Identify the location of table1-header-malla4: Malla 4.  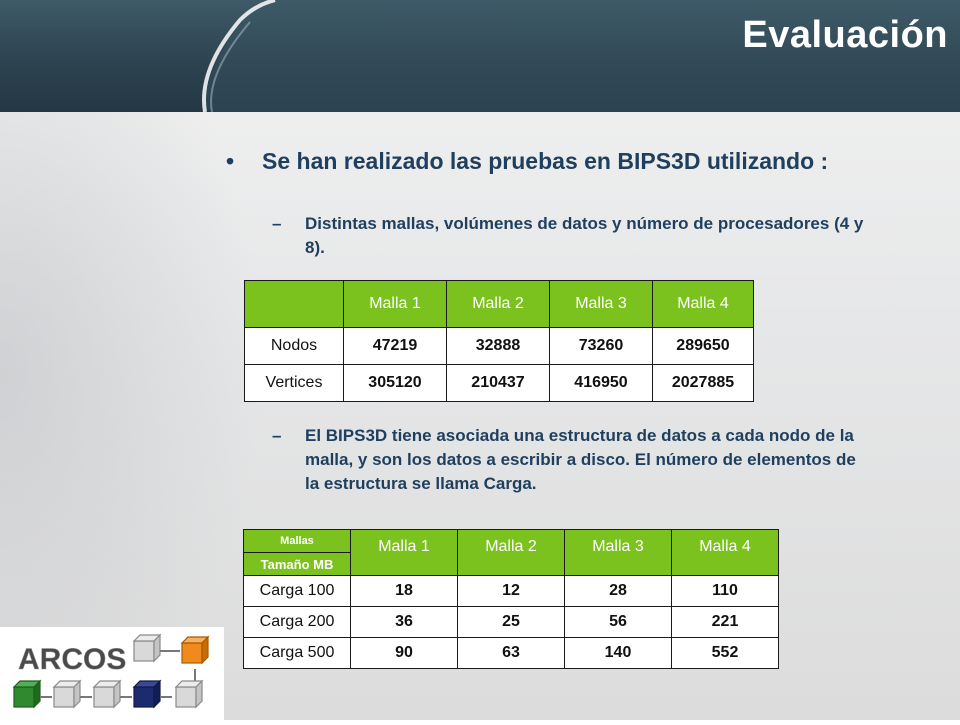
(703, 304).